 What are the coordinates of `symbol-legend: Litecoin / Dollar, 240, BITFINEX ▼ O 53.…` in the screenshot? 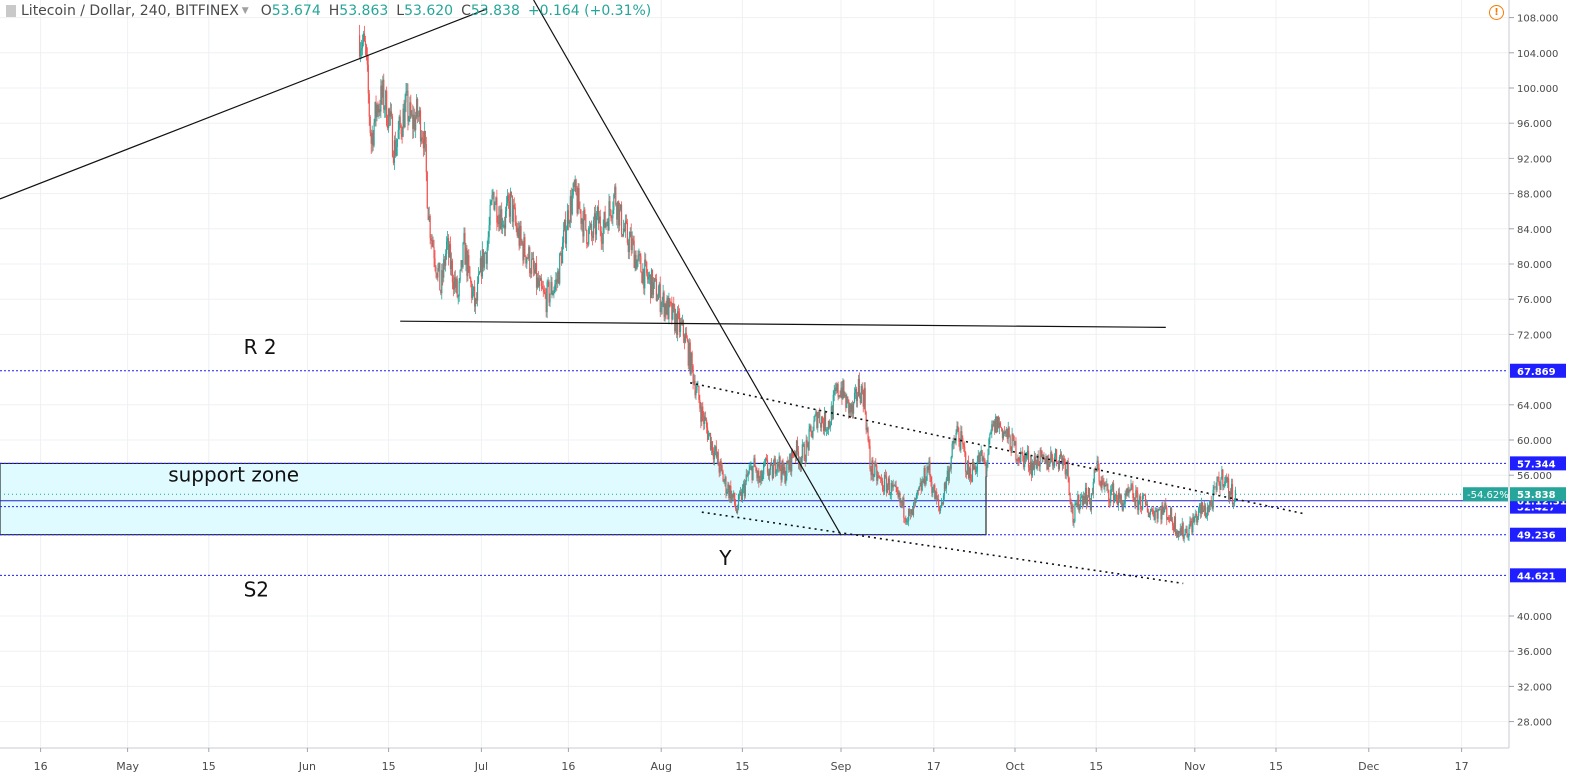 It's located at (328, 11).